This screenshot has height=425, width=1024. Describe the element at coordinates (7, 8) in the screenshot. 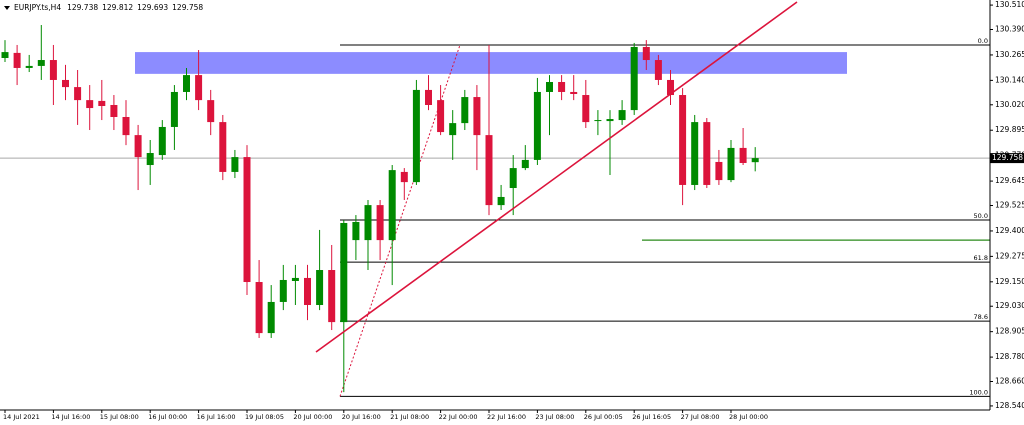

I see `menu-triangle` at that location.